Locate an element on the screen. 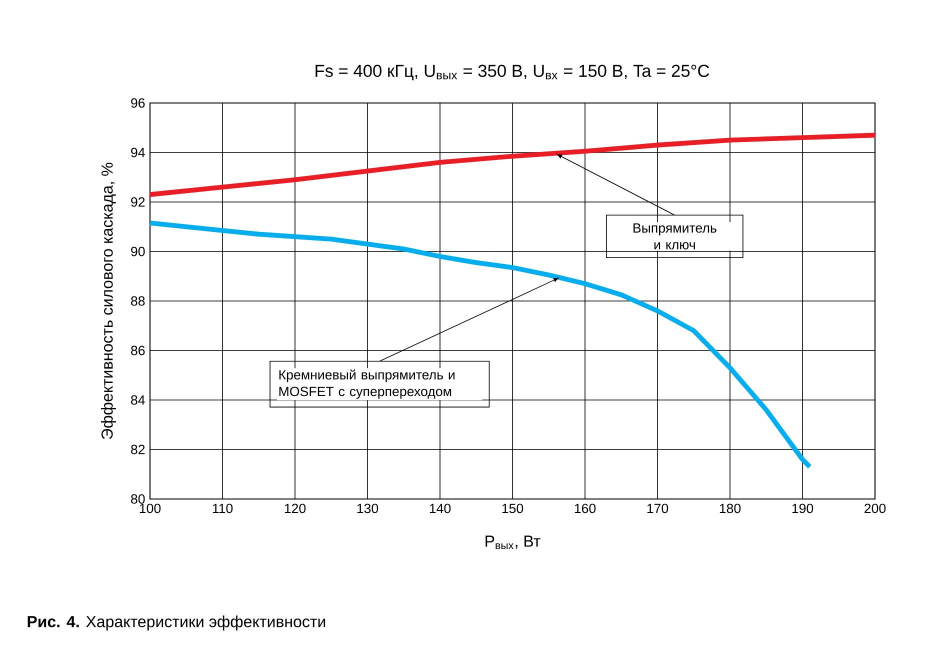 The height and width of the screenshot is (651, 947). y-tick-label: 82 is located at coordinates (138, 449).